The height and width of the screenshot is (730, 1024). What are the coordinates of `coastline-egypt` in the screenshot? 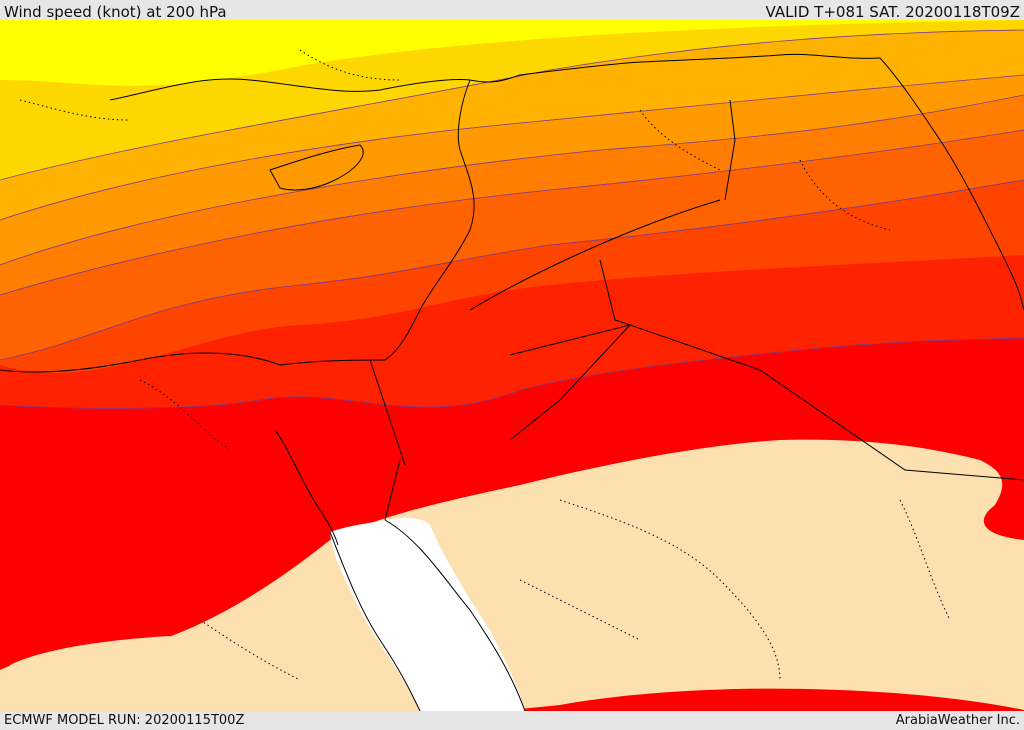 It's located at (193, 362).